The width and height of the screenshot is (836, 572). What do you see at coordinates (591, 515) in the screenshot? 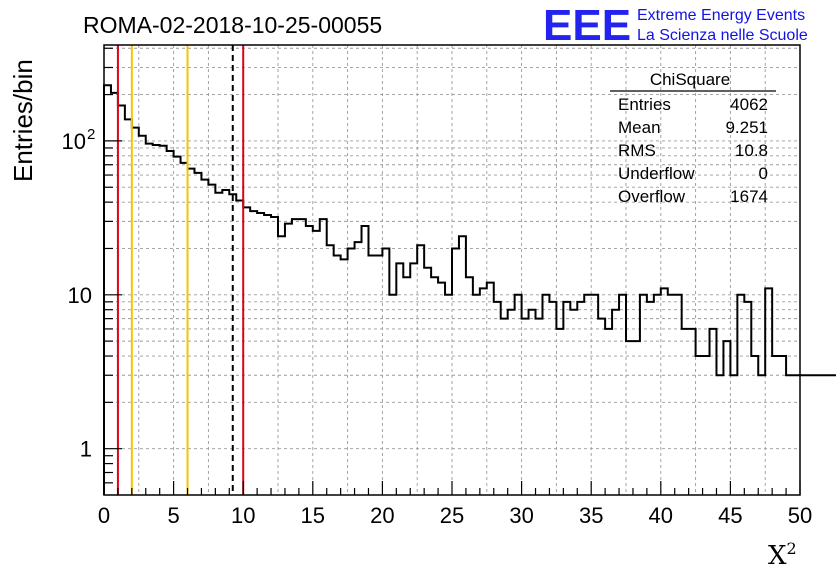
I see `x-tick-label: 35` at bounding box center [591, 515].